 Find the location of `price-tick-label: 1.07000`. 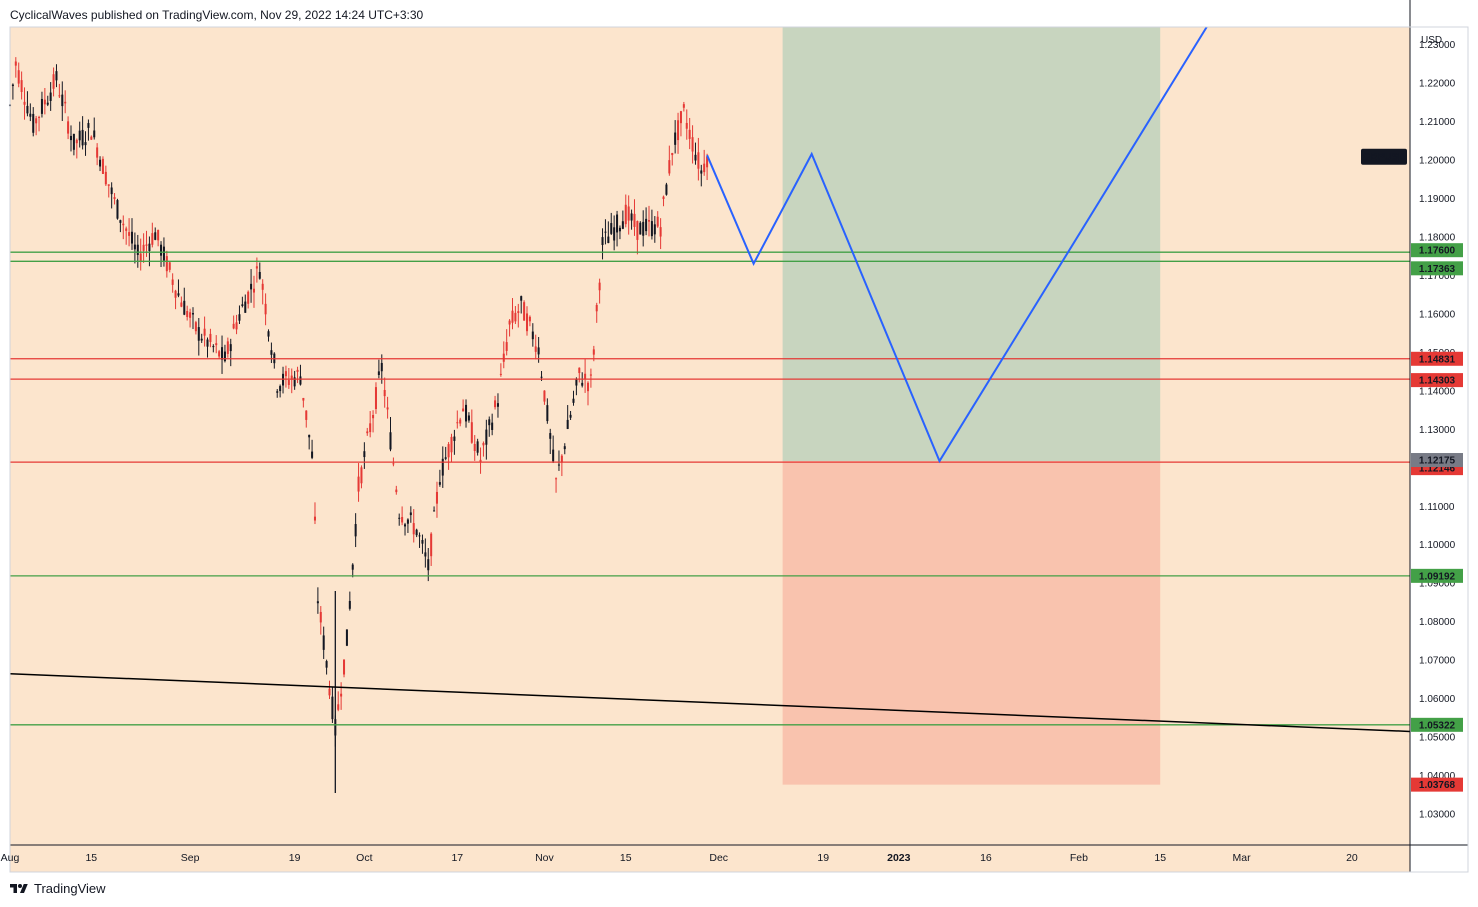

price-tick-label: 1.07000 is located at coordinates (1437, 661).